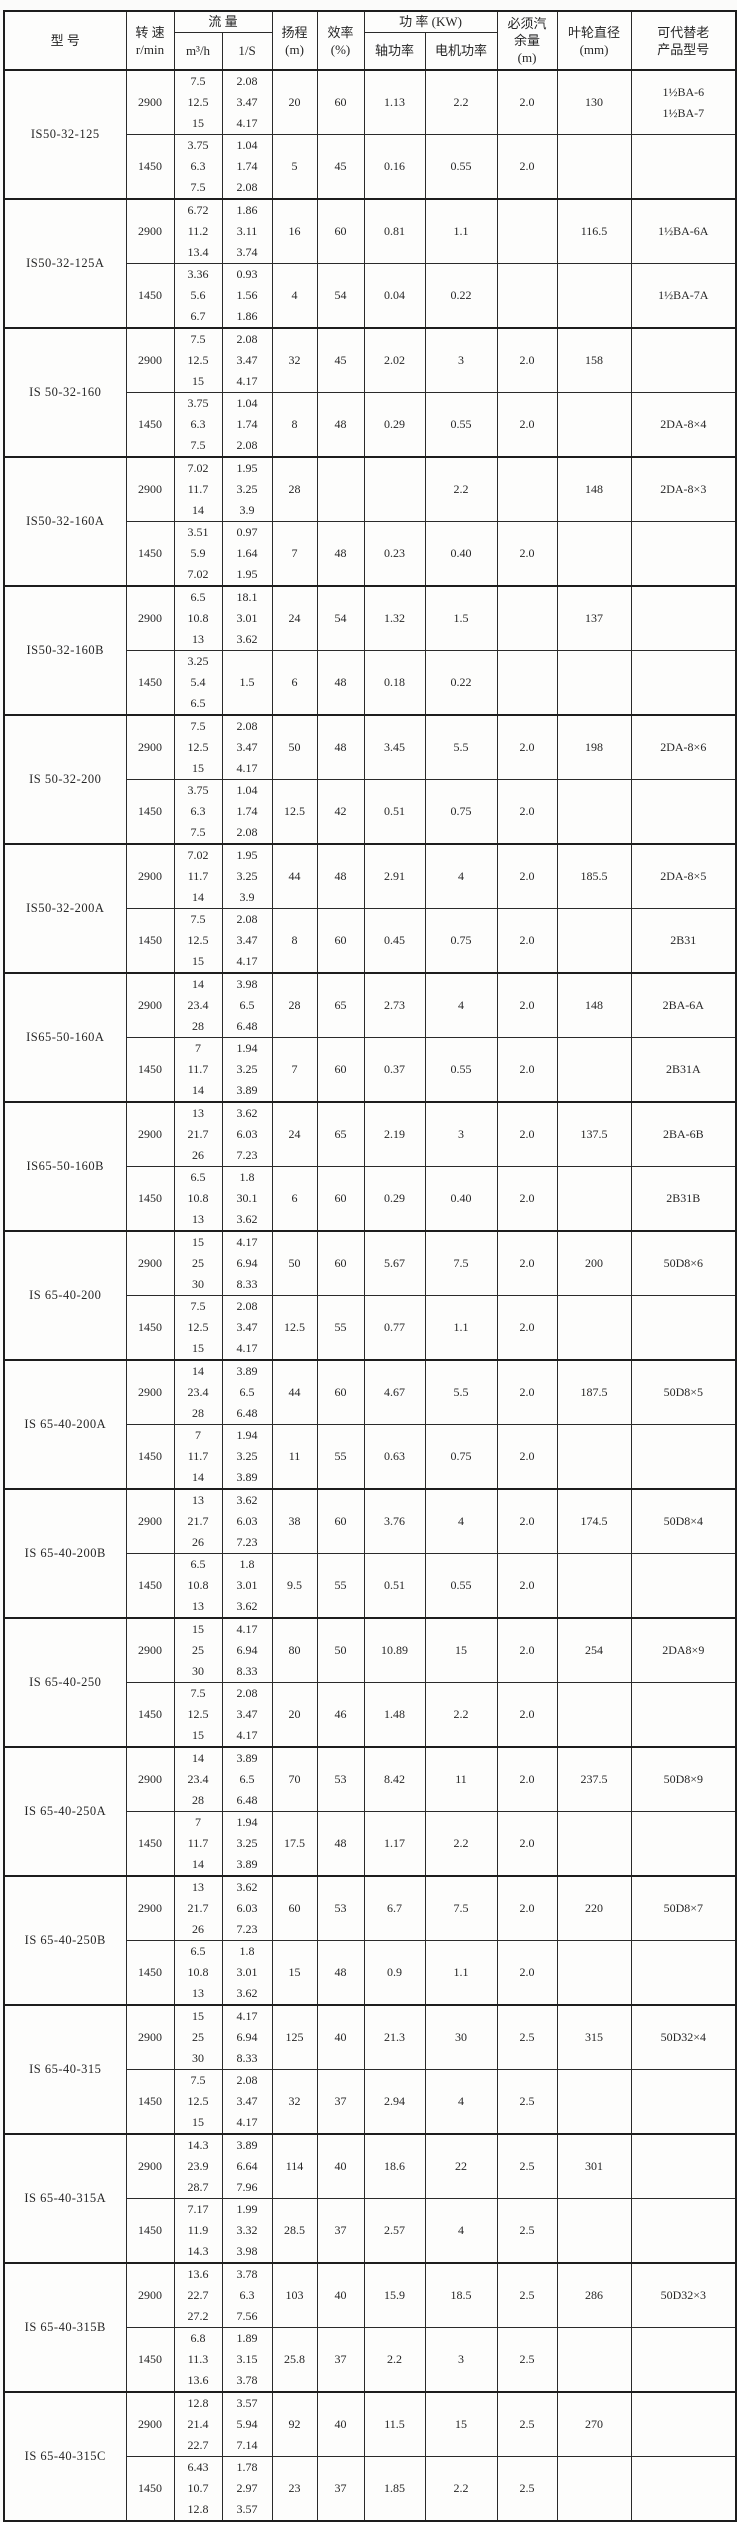 Image resolution: width=737 pixels, height=2522 pixels. Describe the element at coordinates (65, 1682) in the screenshot. I see `model-cell: IS 65-40-250` at that location.